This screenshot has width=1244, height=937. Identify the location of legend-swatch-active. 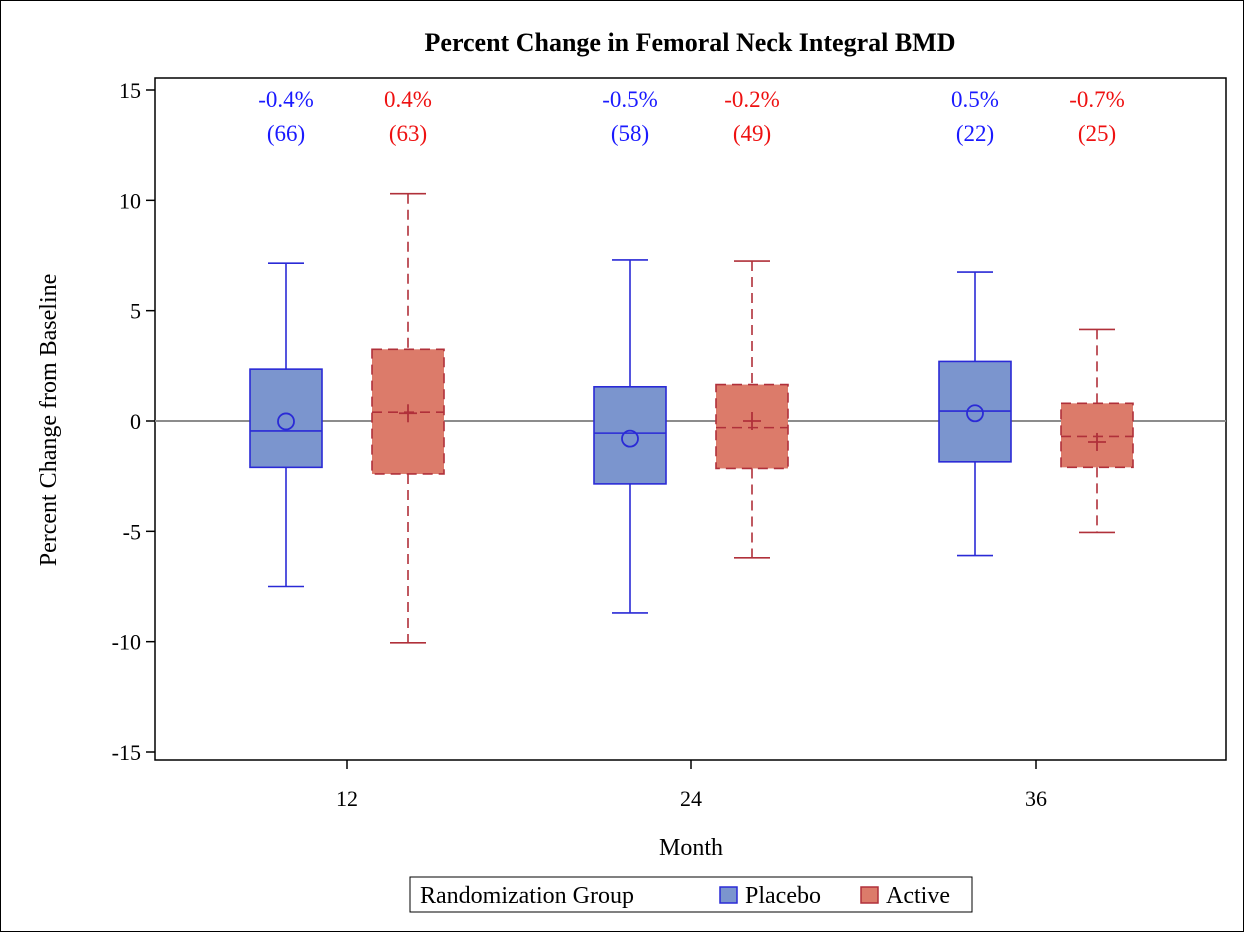
(869, 895).